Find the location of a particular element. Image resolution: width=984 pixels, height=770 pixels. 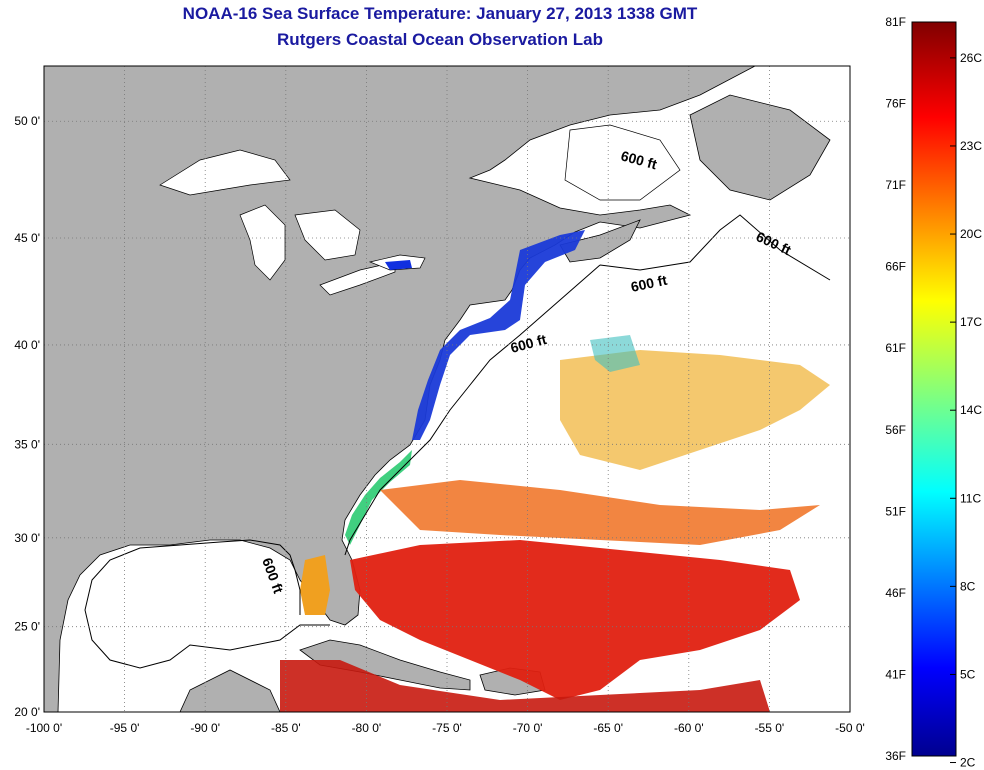

sst-florida-coastal is located at coordinates (315, 585).